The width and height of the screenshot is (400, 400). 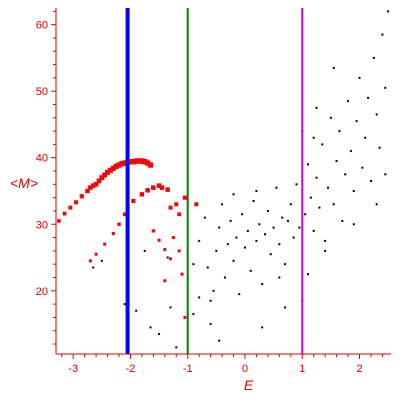 I want to click on y-tick-label: 30, so click(x=42, y=225).